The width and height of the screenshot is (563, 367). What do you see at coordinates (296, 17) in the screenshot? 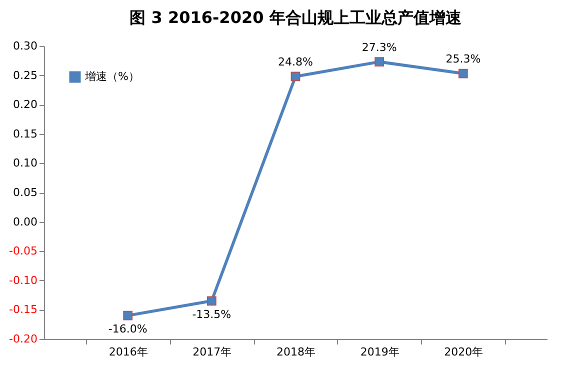
I see `chart-title: 图 3 2016-2020 年合山规上工业总产值增速` at bounding box center [296, 17].